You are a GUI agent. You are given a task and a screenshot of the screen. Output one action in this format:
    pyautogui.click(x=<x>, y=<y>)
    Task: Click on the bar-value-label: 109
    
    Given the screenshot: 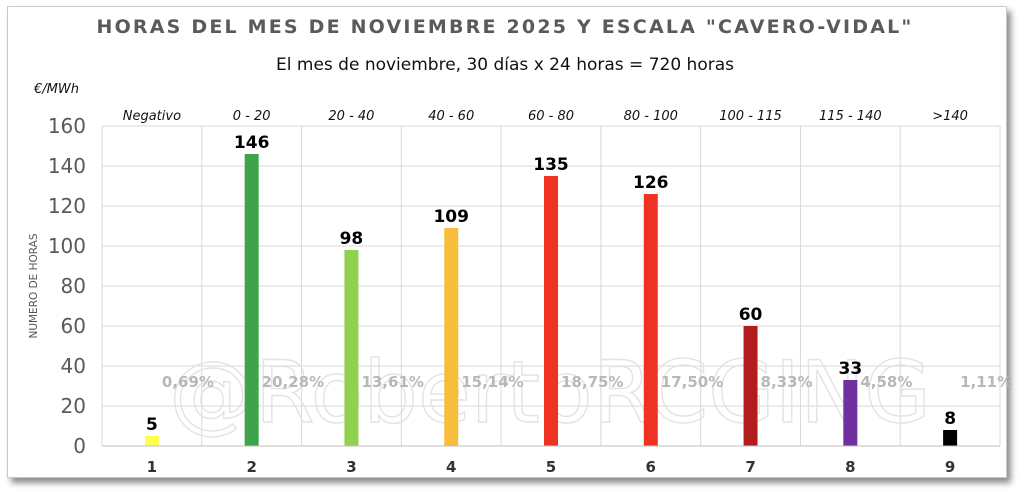 What is the action you would take?
    pyautogui.click(x=451, y=217)
    